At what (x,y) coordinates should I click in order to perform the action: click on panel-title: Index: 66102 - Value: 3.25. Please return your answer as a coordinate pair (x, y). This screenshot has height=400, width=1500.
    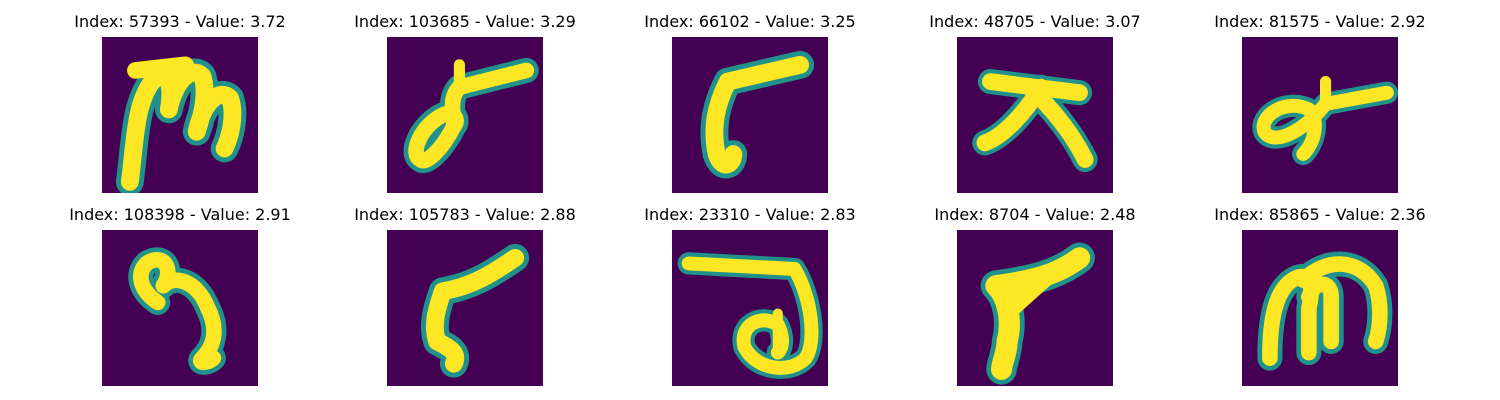
    Looking at the image, I should click on (750, 21).